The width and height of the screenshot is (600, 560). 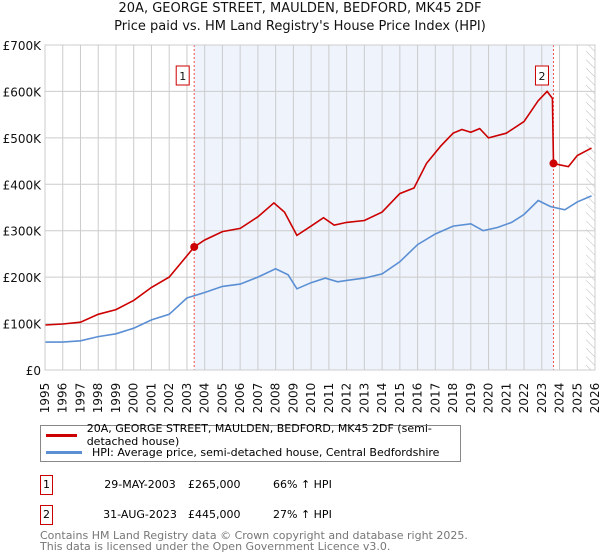 What do you see at coordinates (46, 485) in the screenshot?
I see `sale-marker: 1` at bounding box center [46, 485].